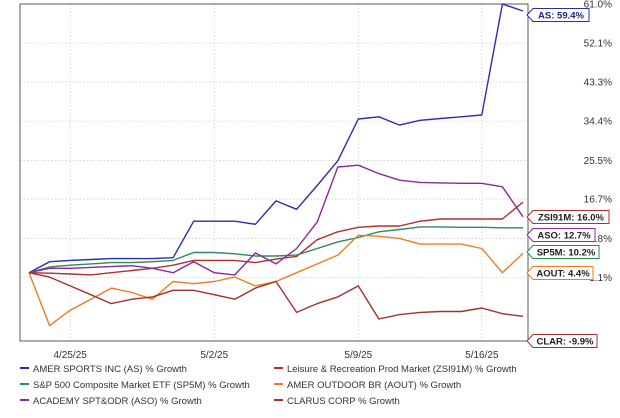  What do you see at coordinates (343, 401) in the screenshot?
I see `legend-label: CLARUS CORP % Growth` at bounding box center [343, 401].